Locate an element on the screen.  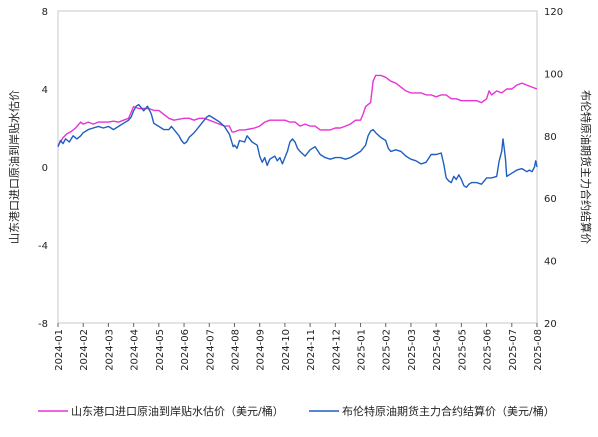
legend-label-pink: 山东港口进口原油到岸贴水估价（美元/桶） is located at coordinates (177, 411).